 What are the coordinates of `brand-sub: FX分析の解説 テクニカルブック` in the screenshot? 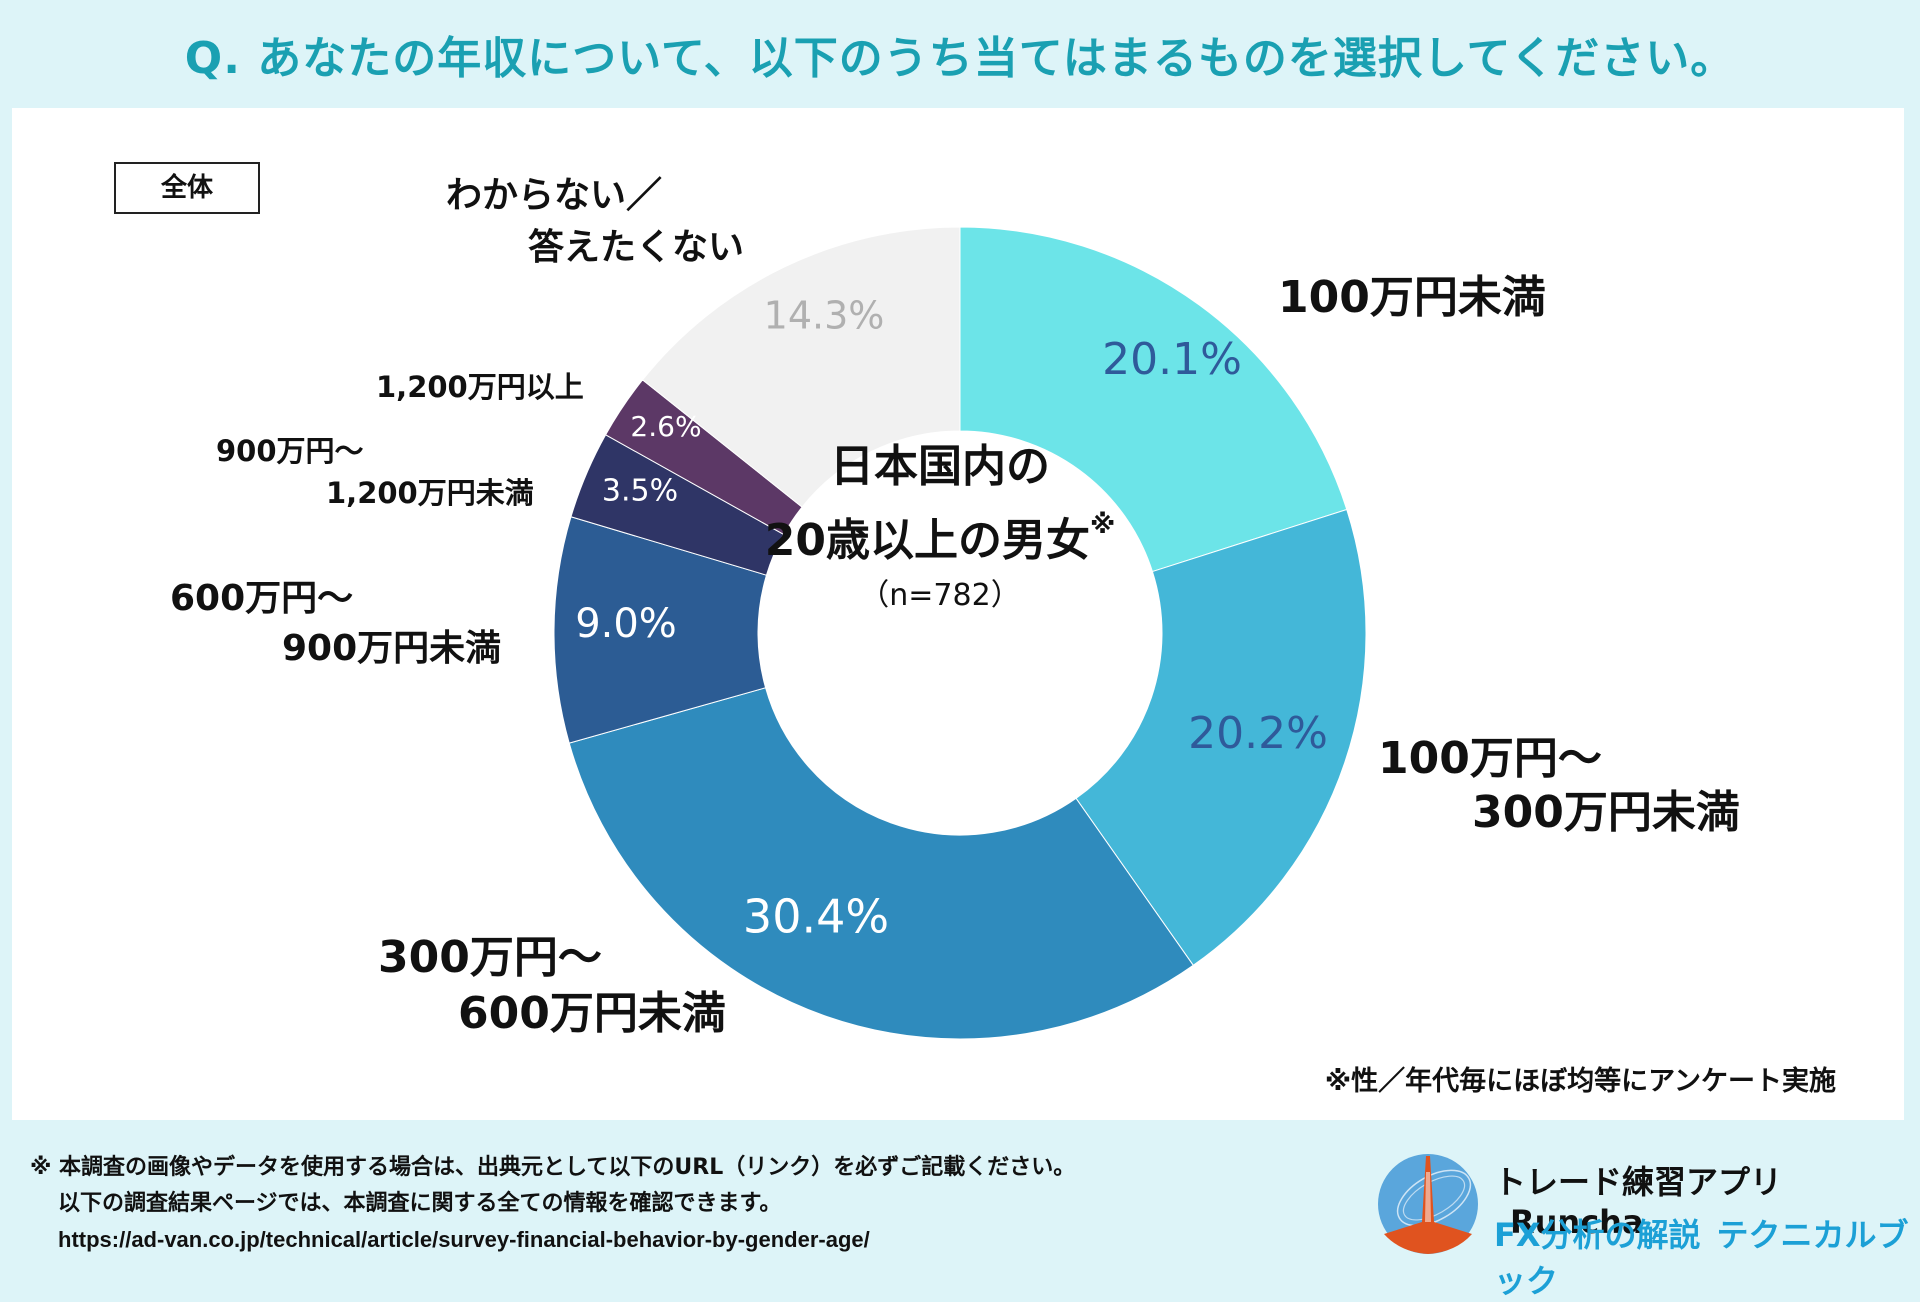 It's located at (1707, 1256).